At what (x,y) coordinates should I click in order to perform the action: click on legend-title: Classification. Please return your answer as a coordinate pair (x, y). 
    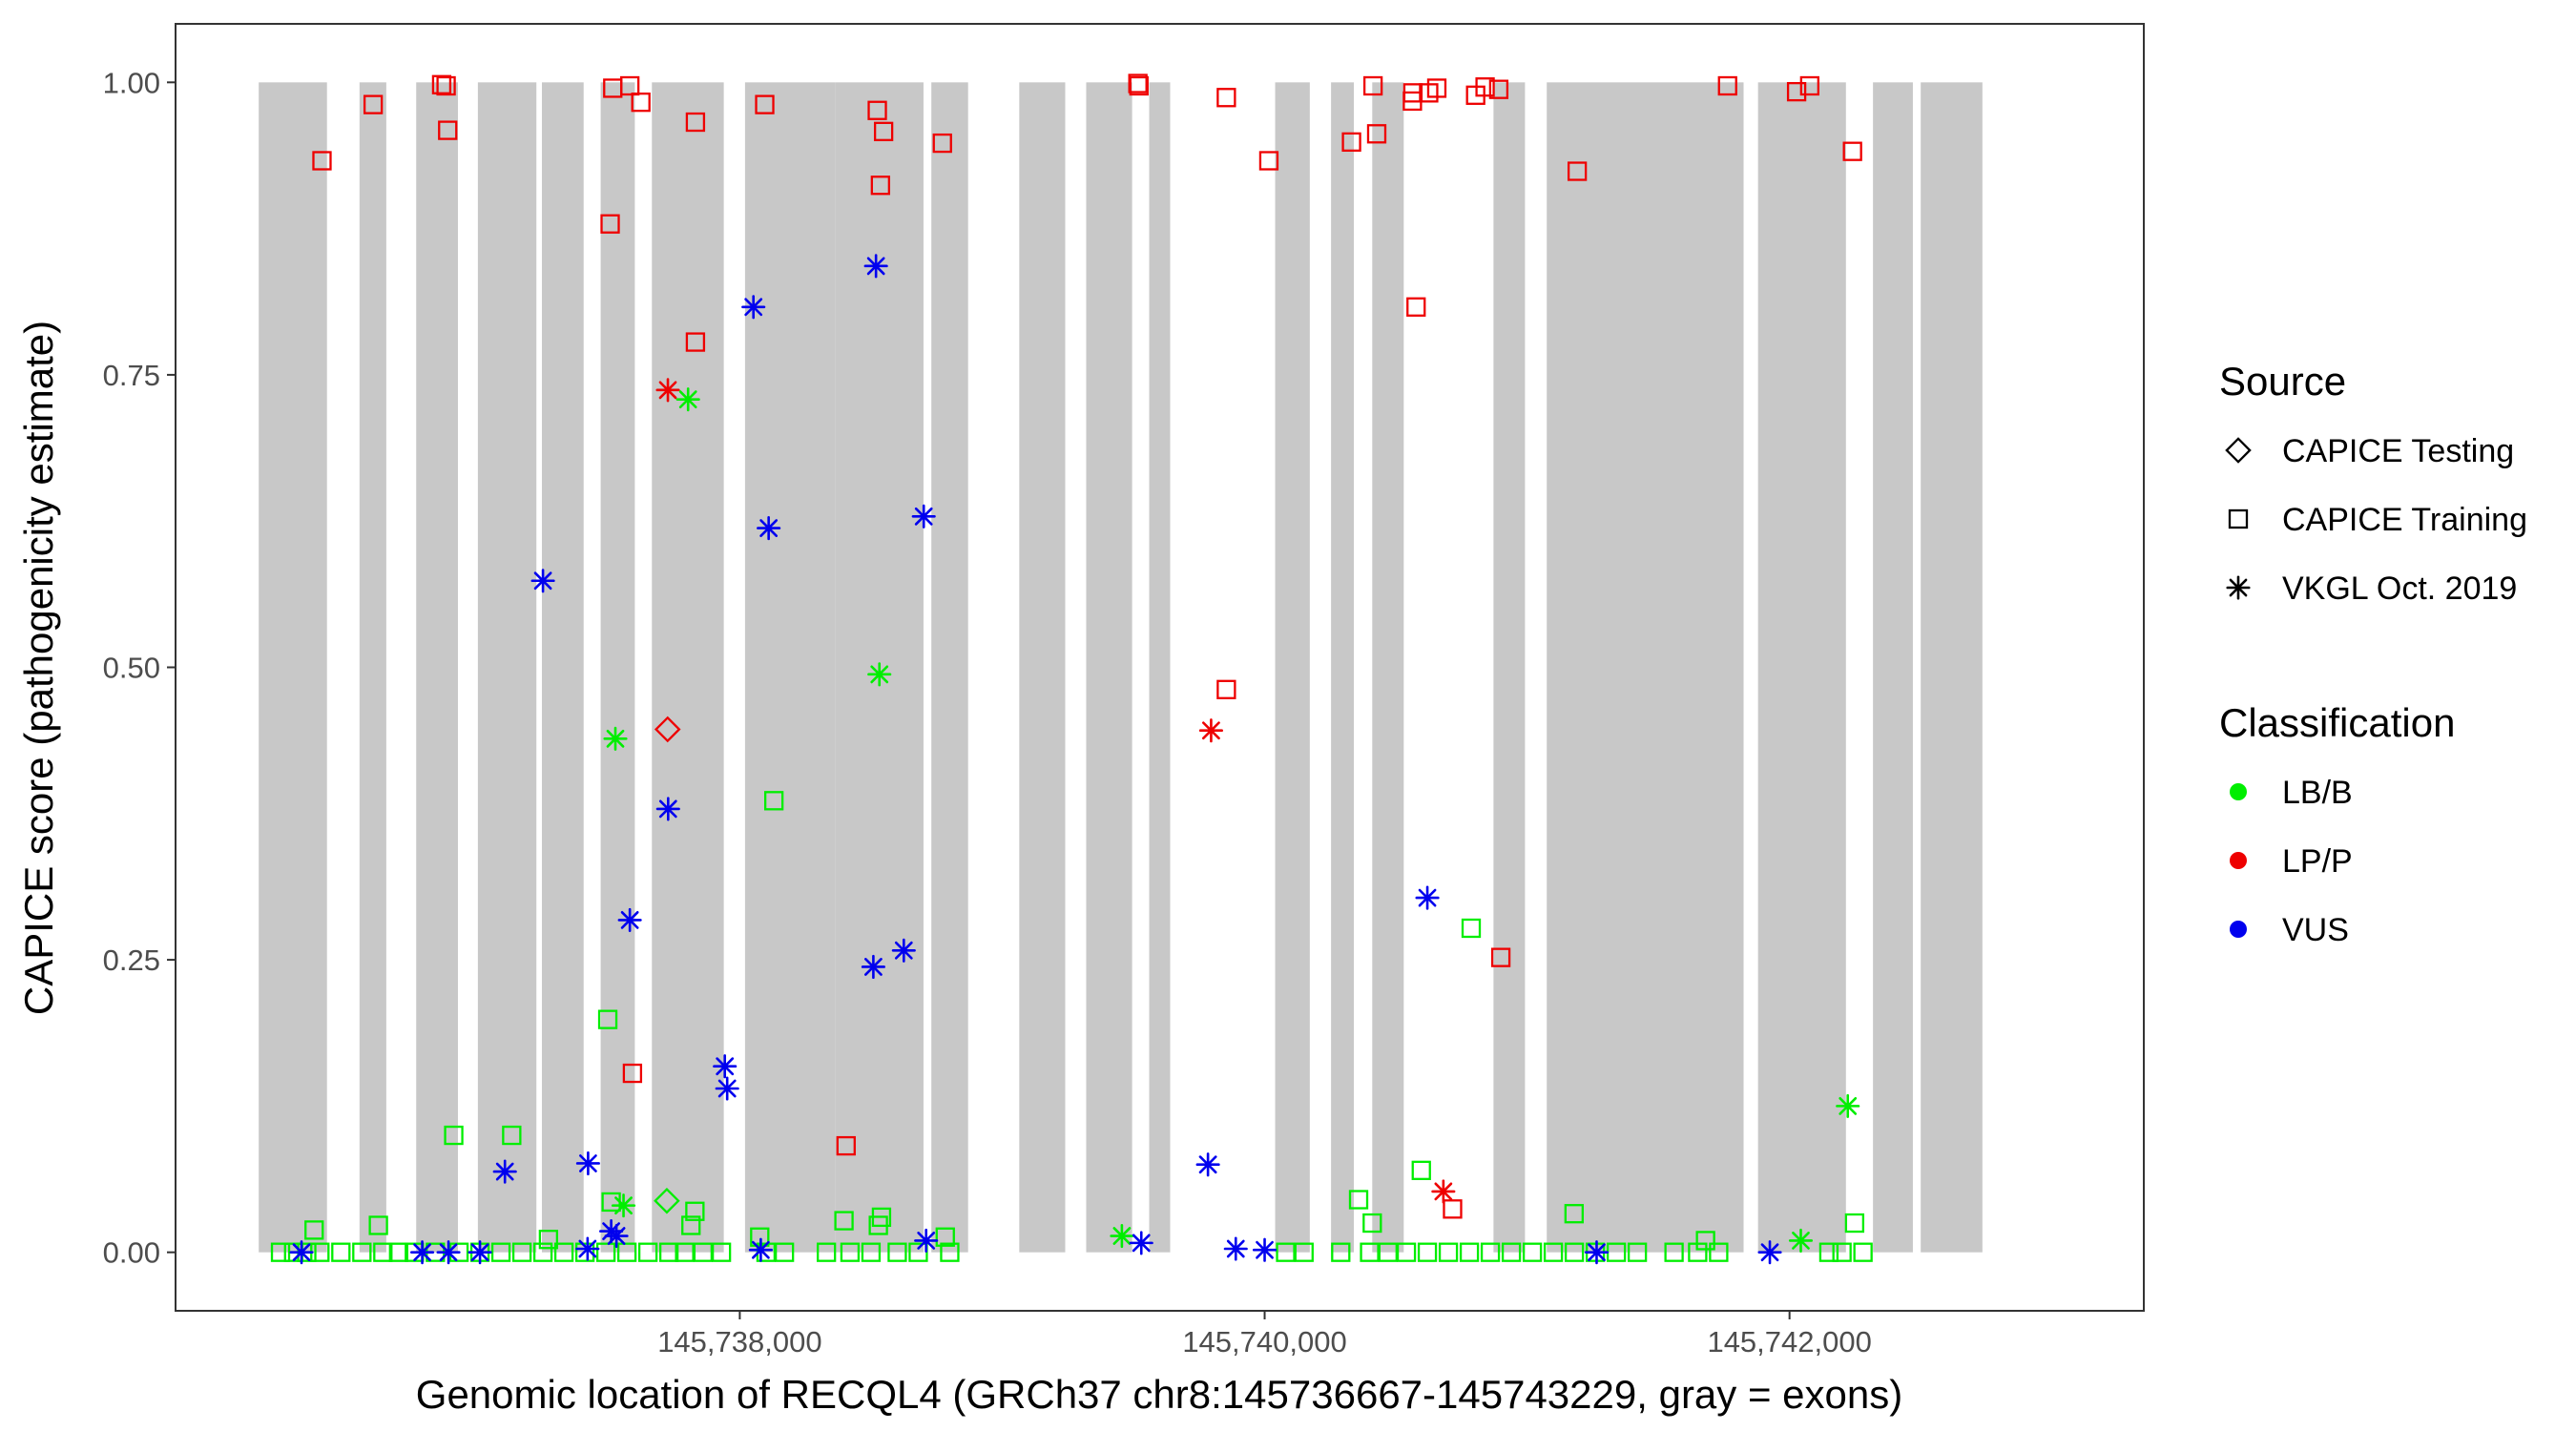
    Looking at the image, I should click on (2337, 722).